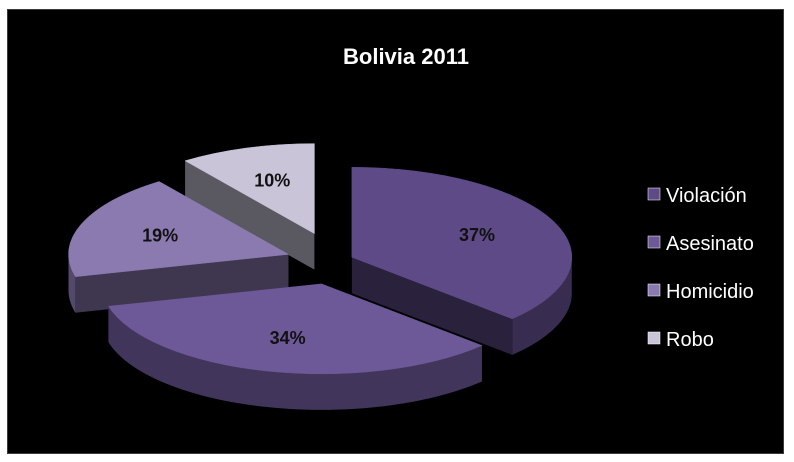  What do you see at coordinates (710, 244) in the screenshot?
I see `legend-label-asesinato: Asesinato` at bounding box center [710, 244].